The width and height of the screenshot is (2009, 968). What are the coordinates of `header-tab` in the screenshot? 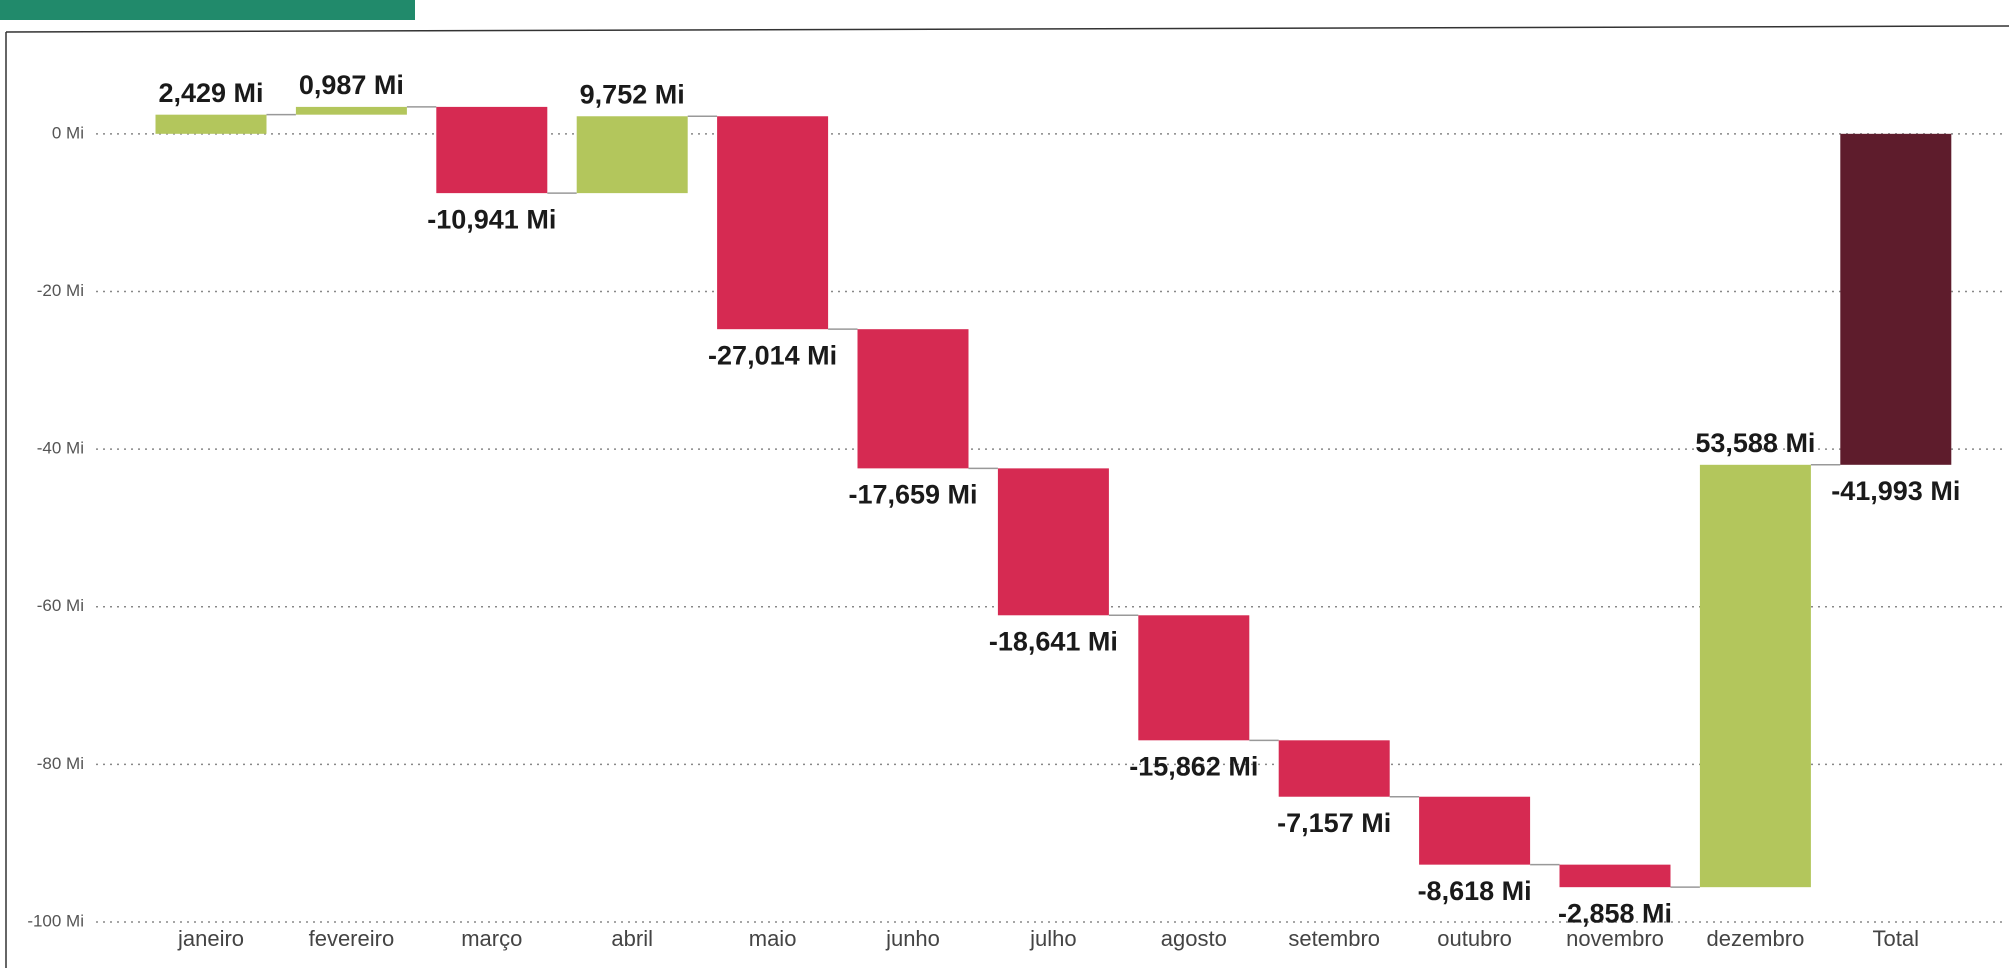 It's located at (207, 10).